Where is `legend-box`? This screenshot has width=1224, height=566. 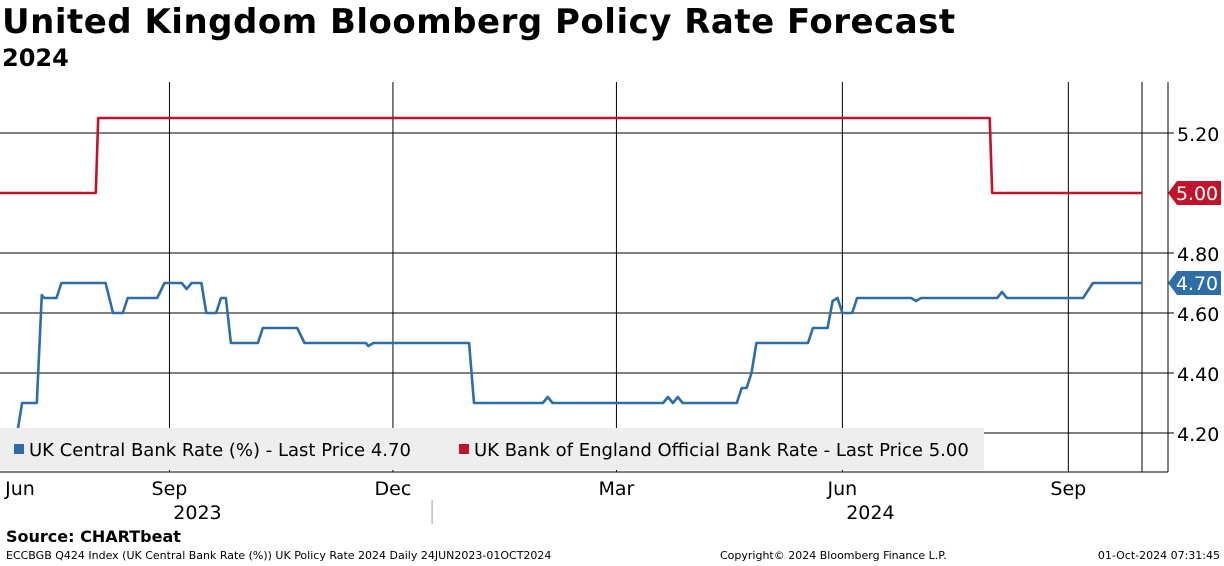
legend-box is located at coordinates (492, 449).